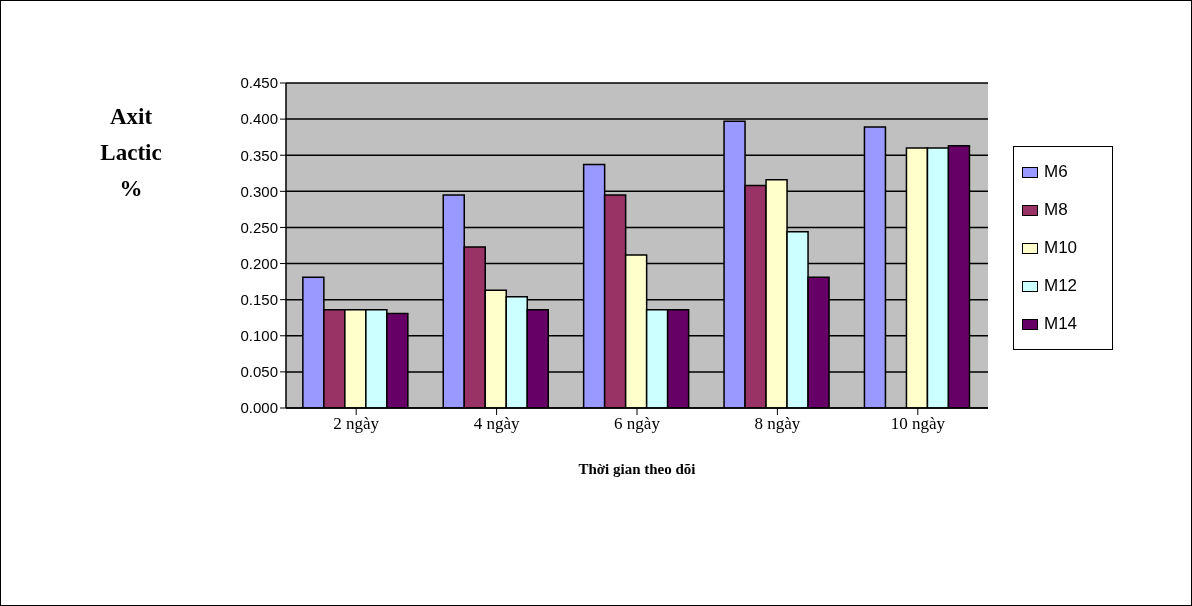 The height and width of the screenshot is (606, 1192). Describe the element at coordinates (259, 299) in the screenshot. I see `y-tick-label: 0.150` at that location.